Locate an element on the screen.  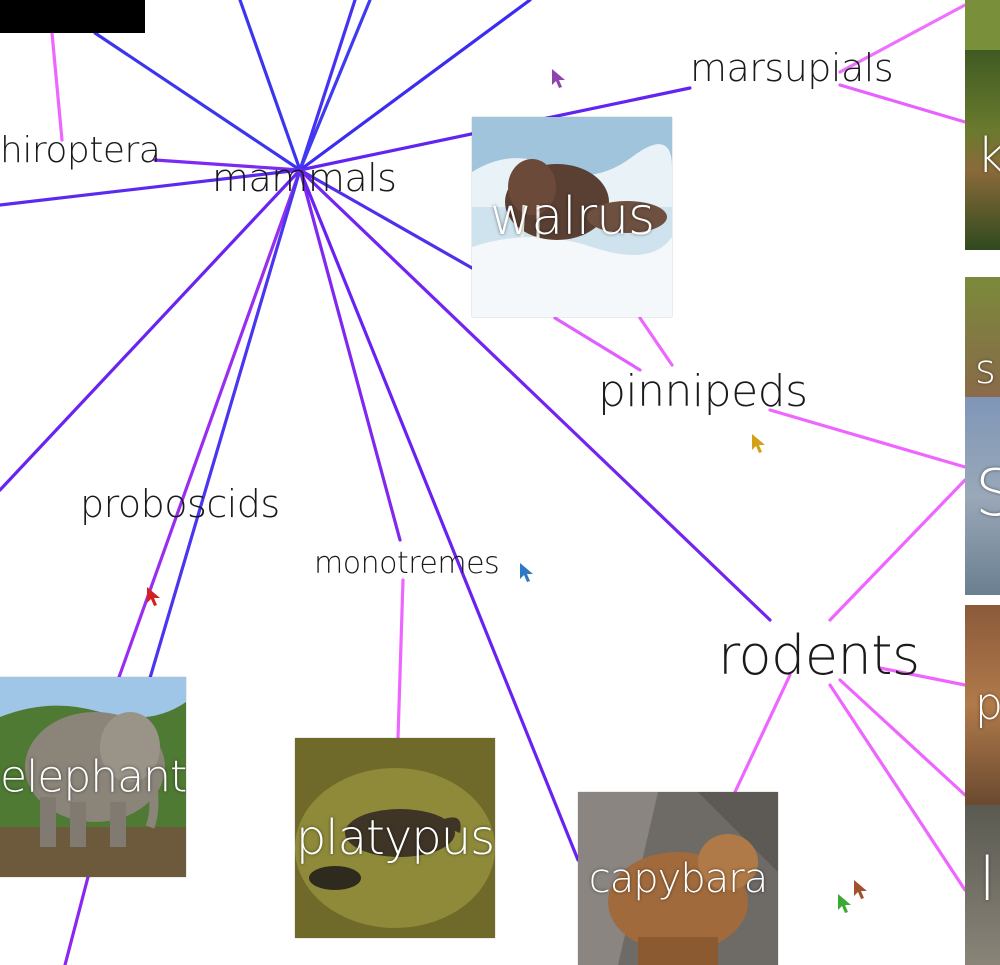
edge-mammals-upleft is located at coordinates (197, 101).